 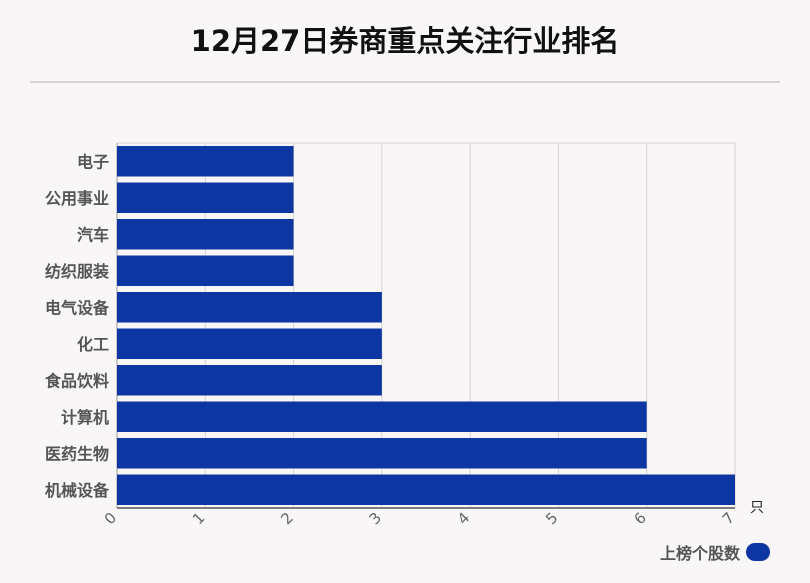 I want to click on legend: 上榜个股数, so click(x=715, y=552).